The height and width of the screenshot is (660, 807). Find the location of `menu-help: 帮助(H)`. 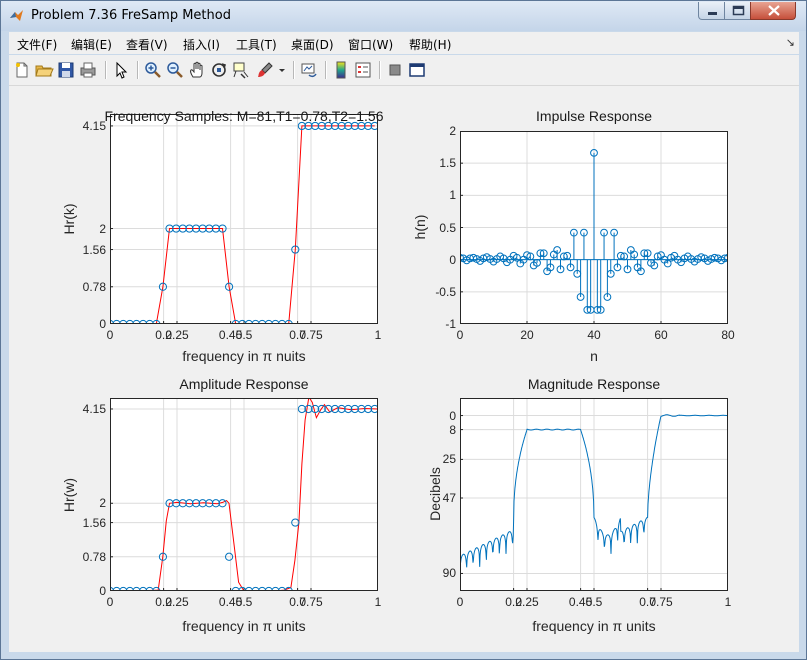

menu-help: 帮助(H) is located at coordinates (430, 45).